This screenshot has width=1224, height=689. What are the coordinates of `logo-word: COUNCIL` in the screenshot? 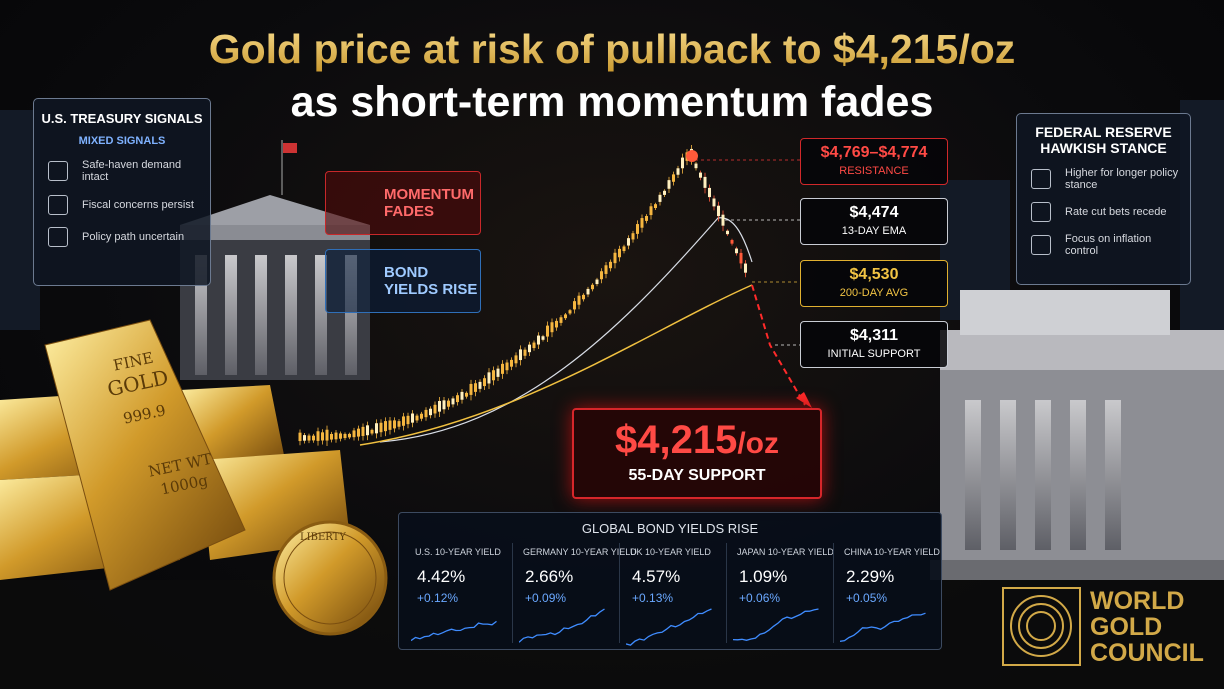 It's located at (1147, 653).